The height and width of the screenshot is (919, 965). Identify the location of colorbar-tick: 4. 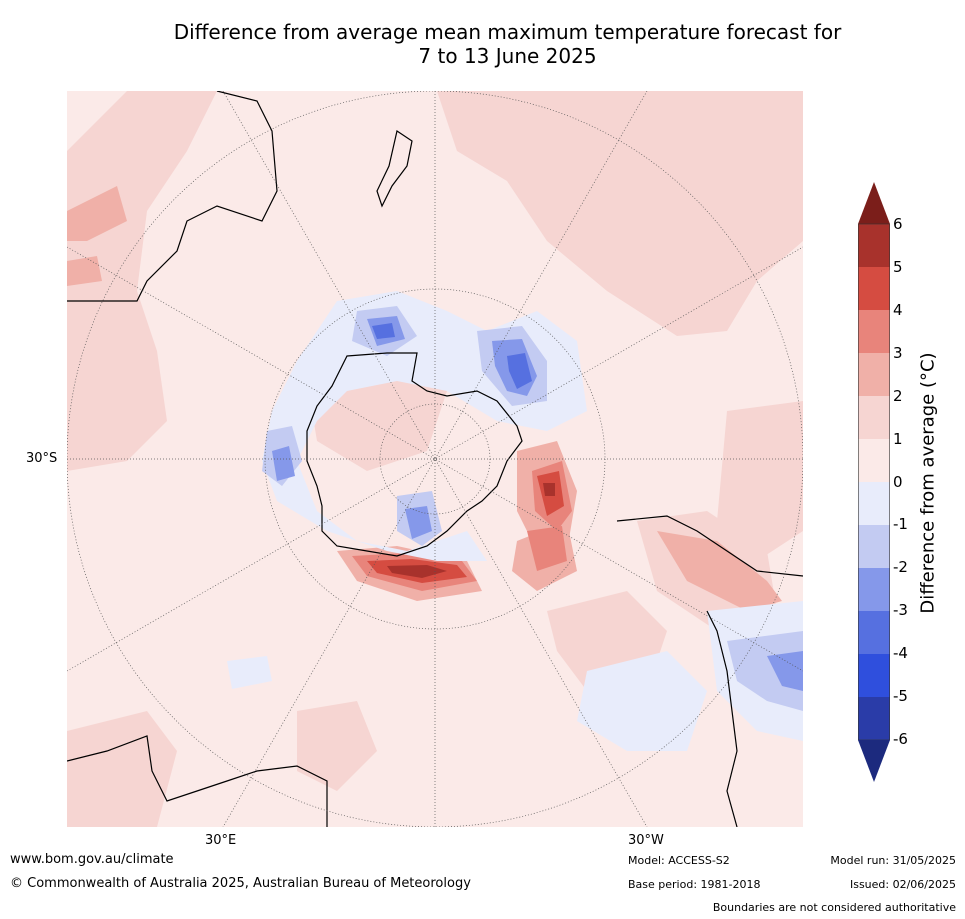
(898, 310).